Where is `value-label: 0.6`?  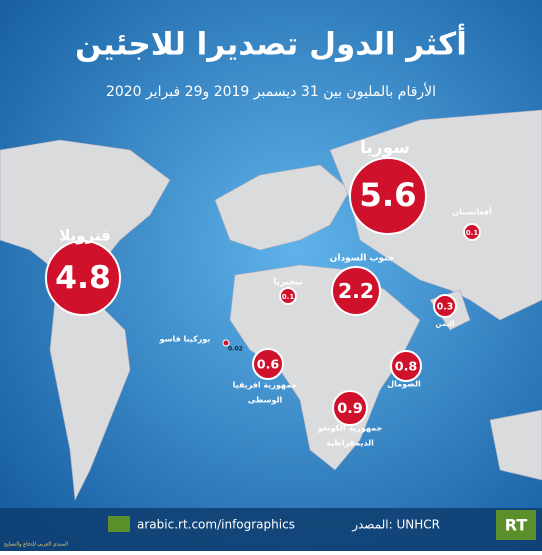 value-label: 0.6 is located at coordinates (268, 365).